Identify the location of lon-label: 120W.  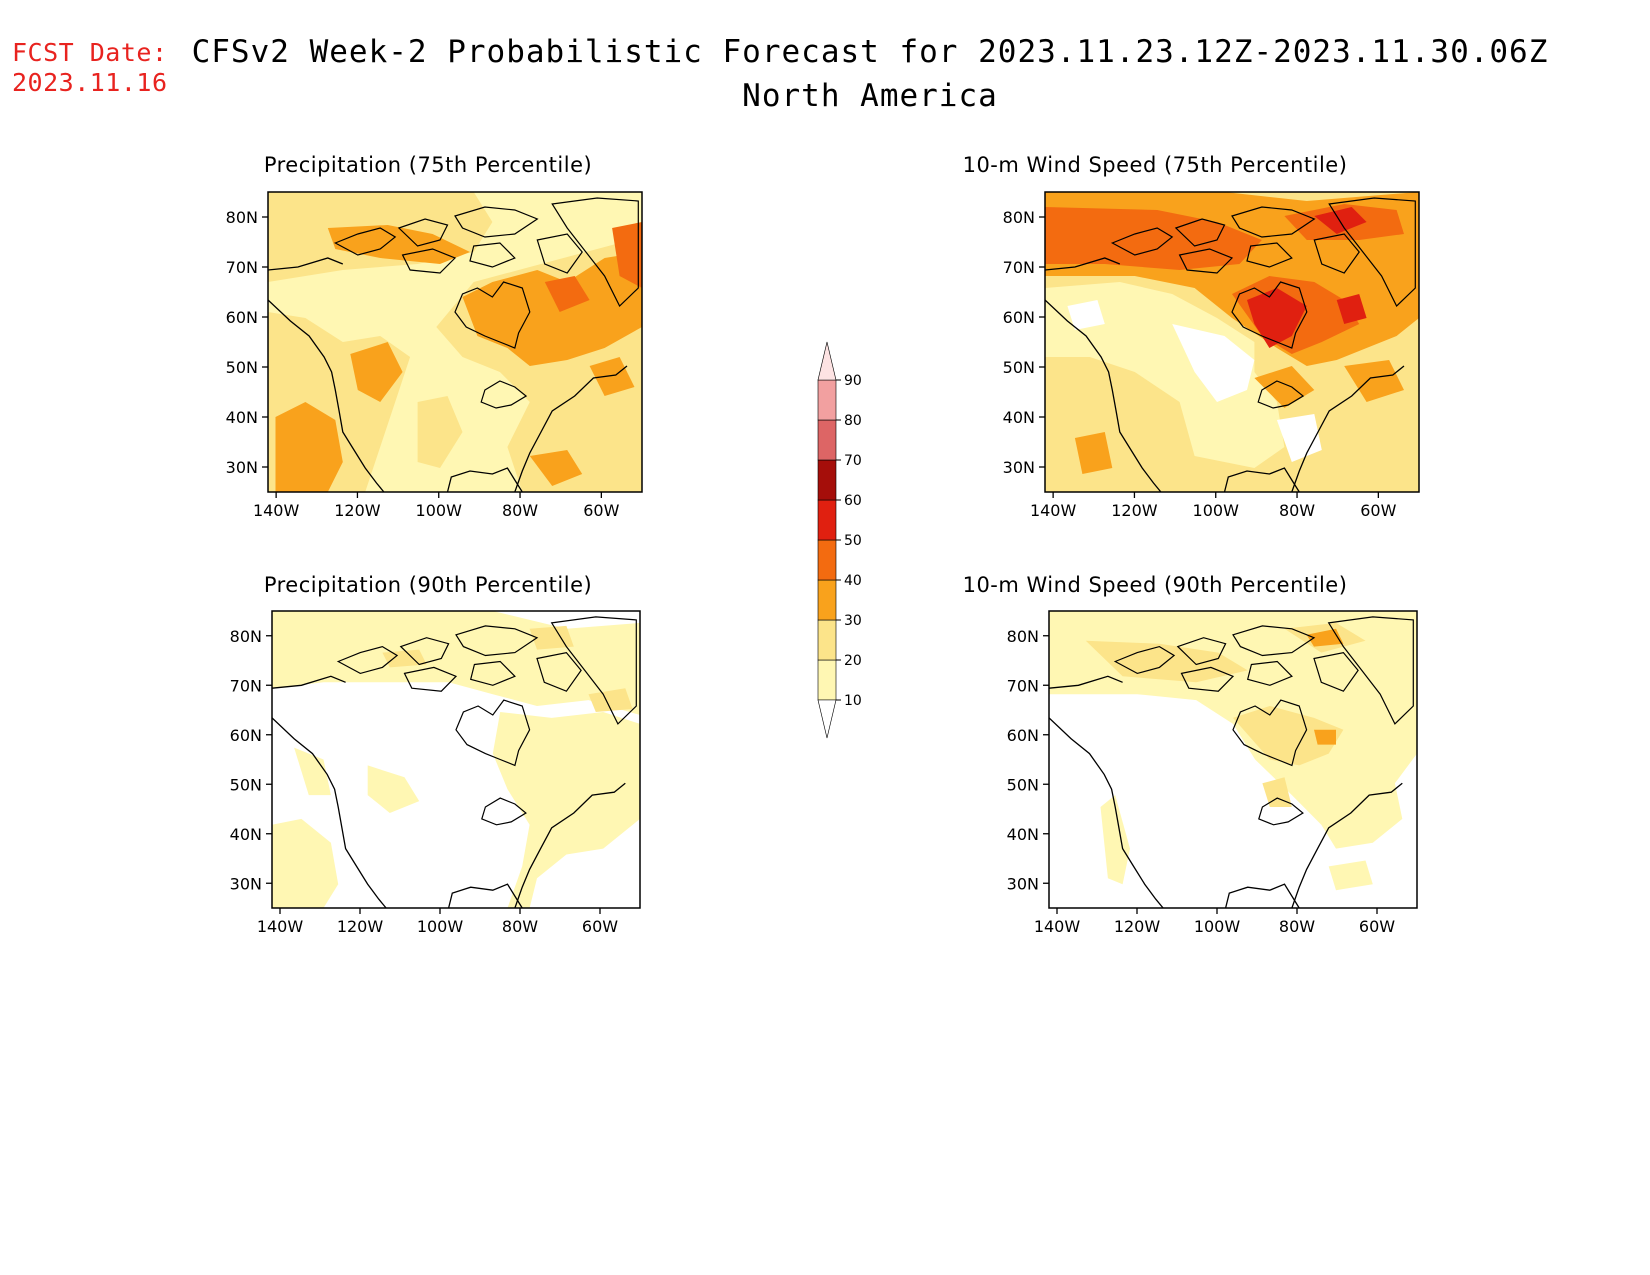
(360, 926).